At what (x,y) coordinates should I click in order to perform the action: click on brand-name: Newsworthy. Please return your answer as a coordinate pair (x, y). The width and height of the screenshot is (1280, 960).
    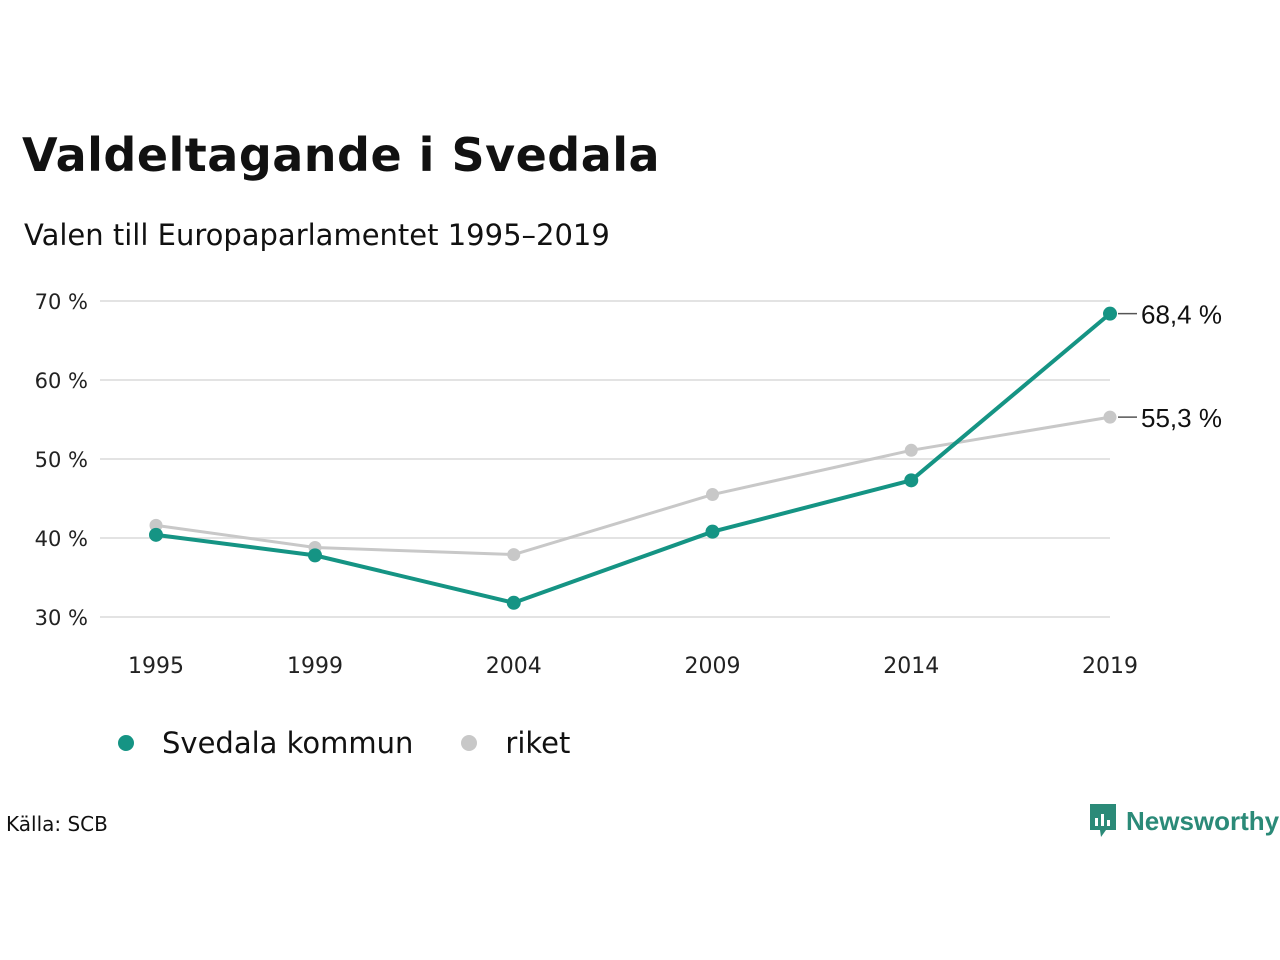
    Looking at the image, I should click on (1203, 820).